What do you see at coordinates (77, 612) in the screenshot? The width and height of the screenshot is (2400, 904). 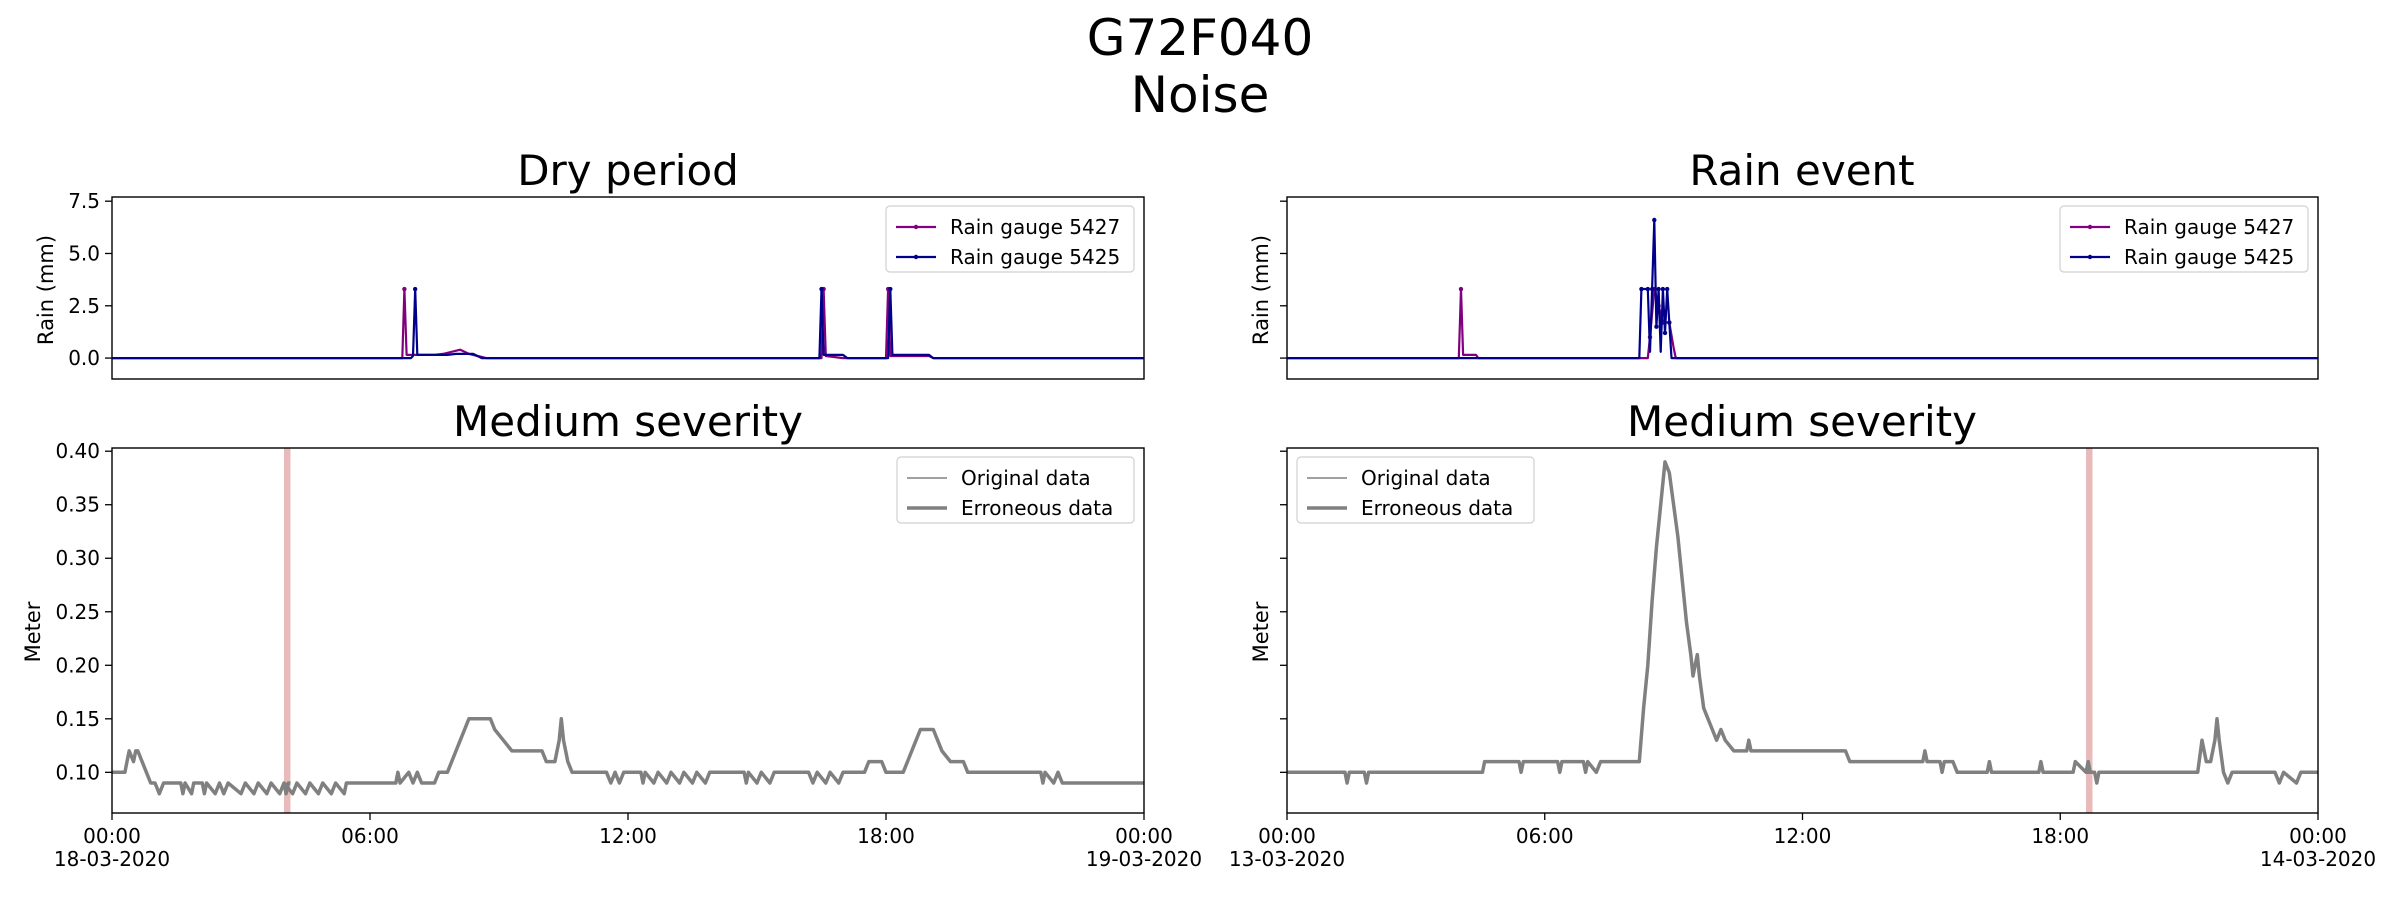 I see `y-tick-label: 0.25` at bounding box center [77, 612].